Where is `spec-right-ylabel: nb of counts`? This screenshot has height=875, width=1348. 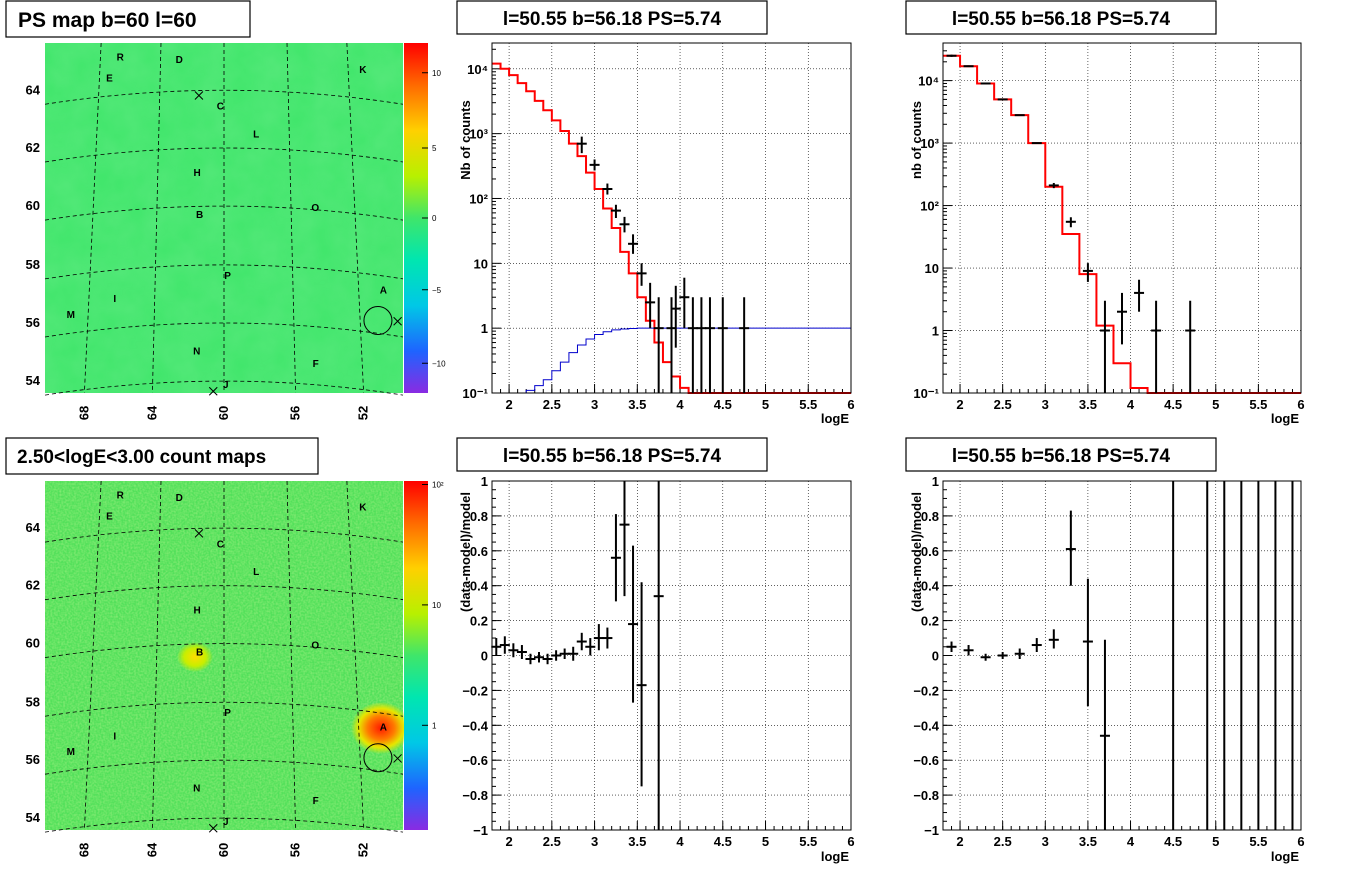
spec-right-ylabel: nb of counts is located at coordinates (916, 140).